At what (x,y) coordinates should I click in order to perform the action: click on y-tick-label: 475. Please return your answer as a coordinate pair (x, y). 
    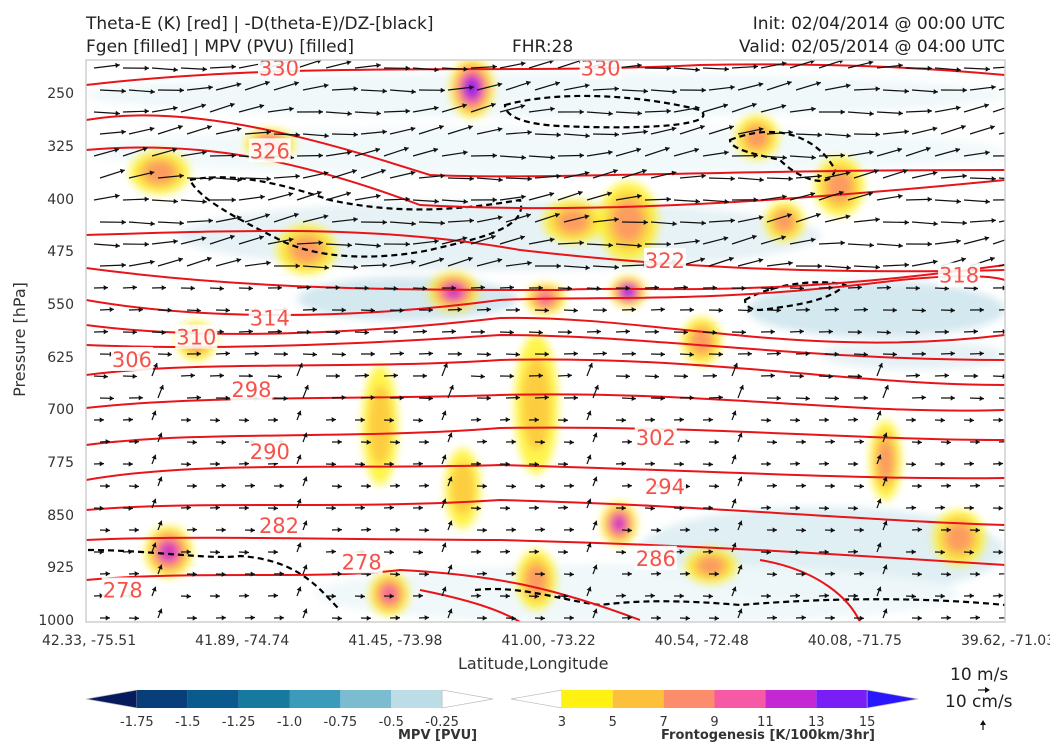
    Looking at the image, I should click on (60, 252).